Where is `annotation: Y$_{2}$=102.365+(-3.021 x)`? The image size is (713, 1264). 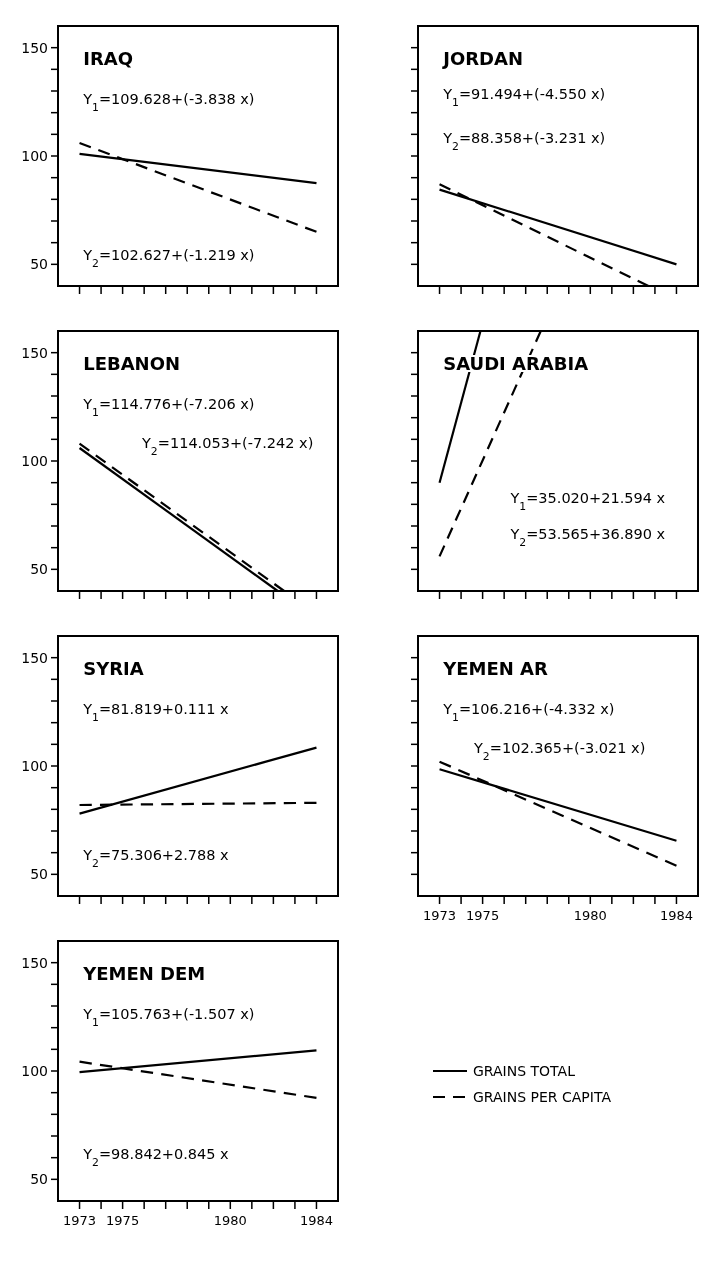 annotation: Y$_{2}$=102.365+(-3.021 x) is located at coordinates (559, 751).